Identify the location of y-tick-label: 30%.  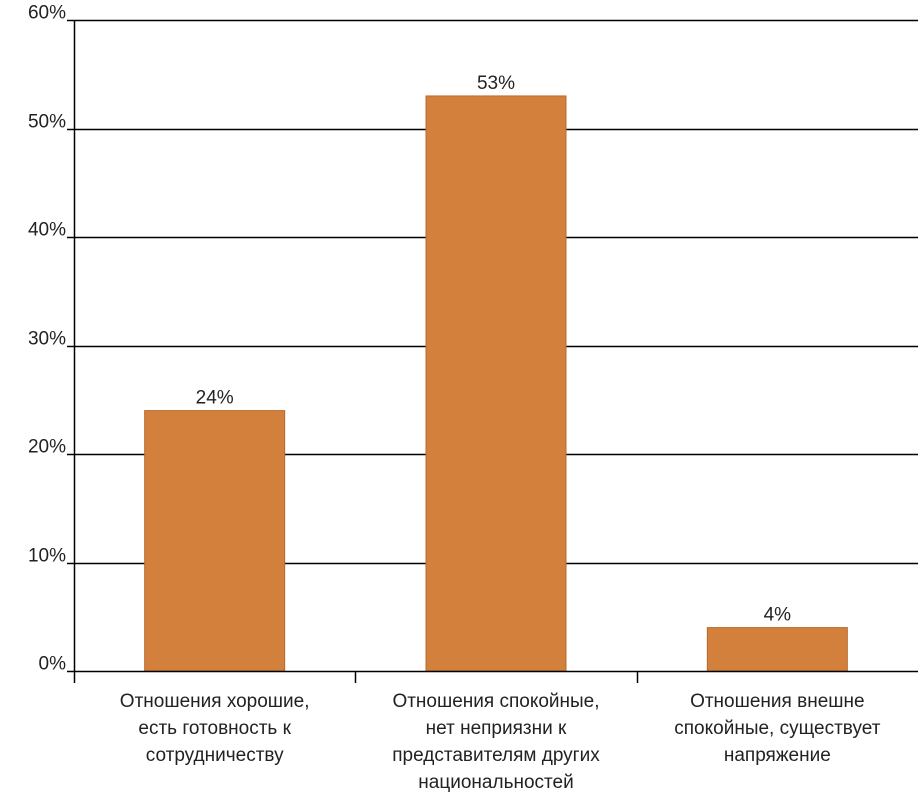
(47, 339).